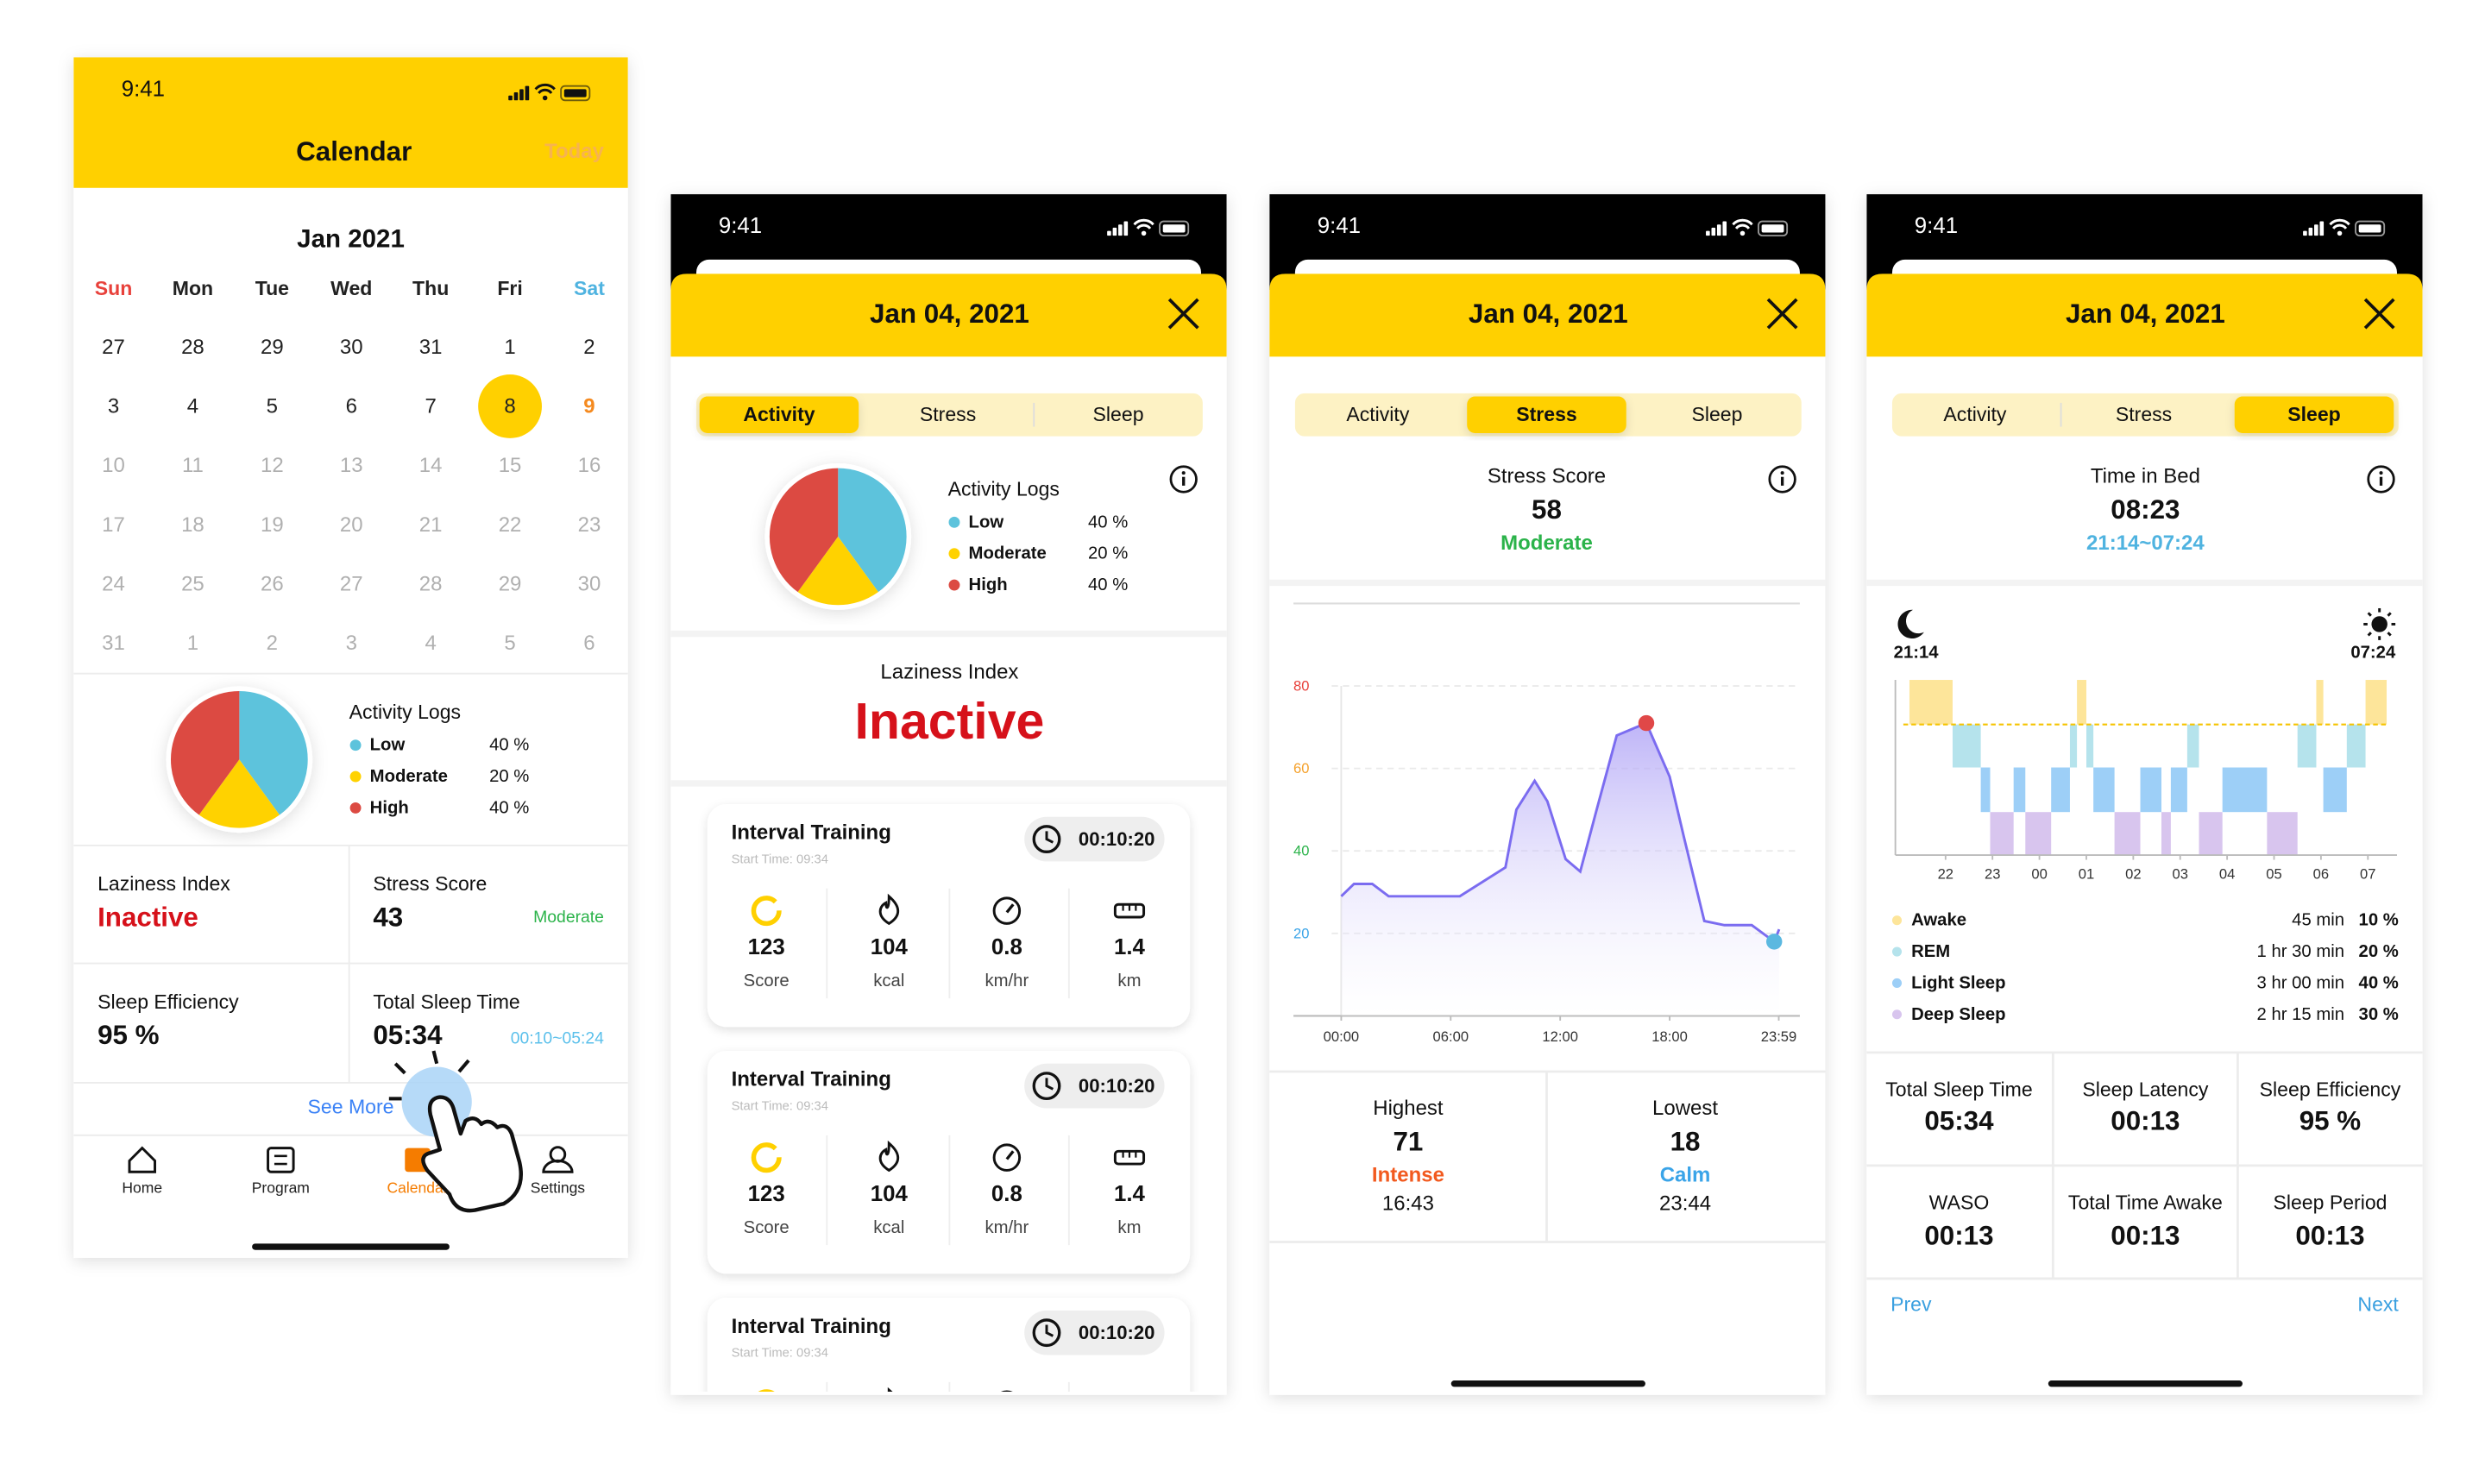  Describe the element at coordinates (1408, 1108) in the screenshot. I see `extreme-label: Highest` at that location.